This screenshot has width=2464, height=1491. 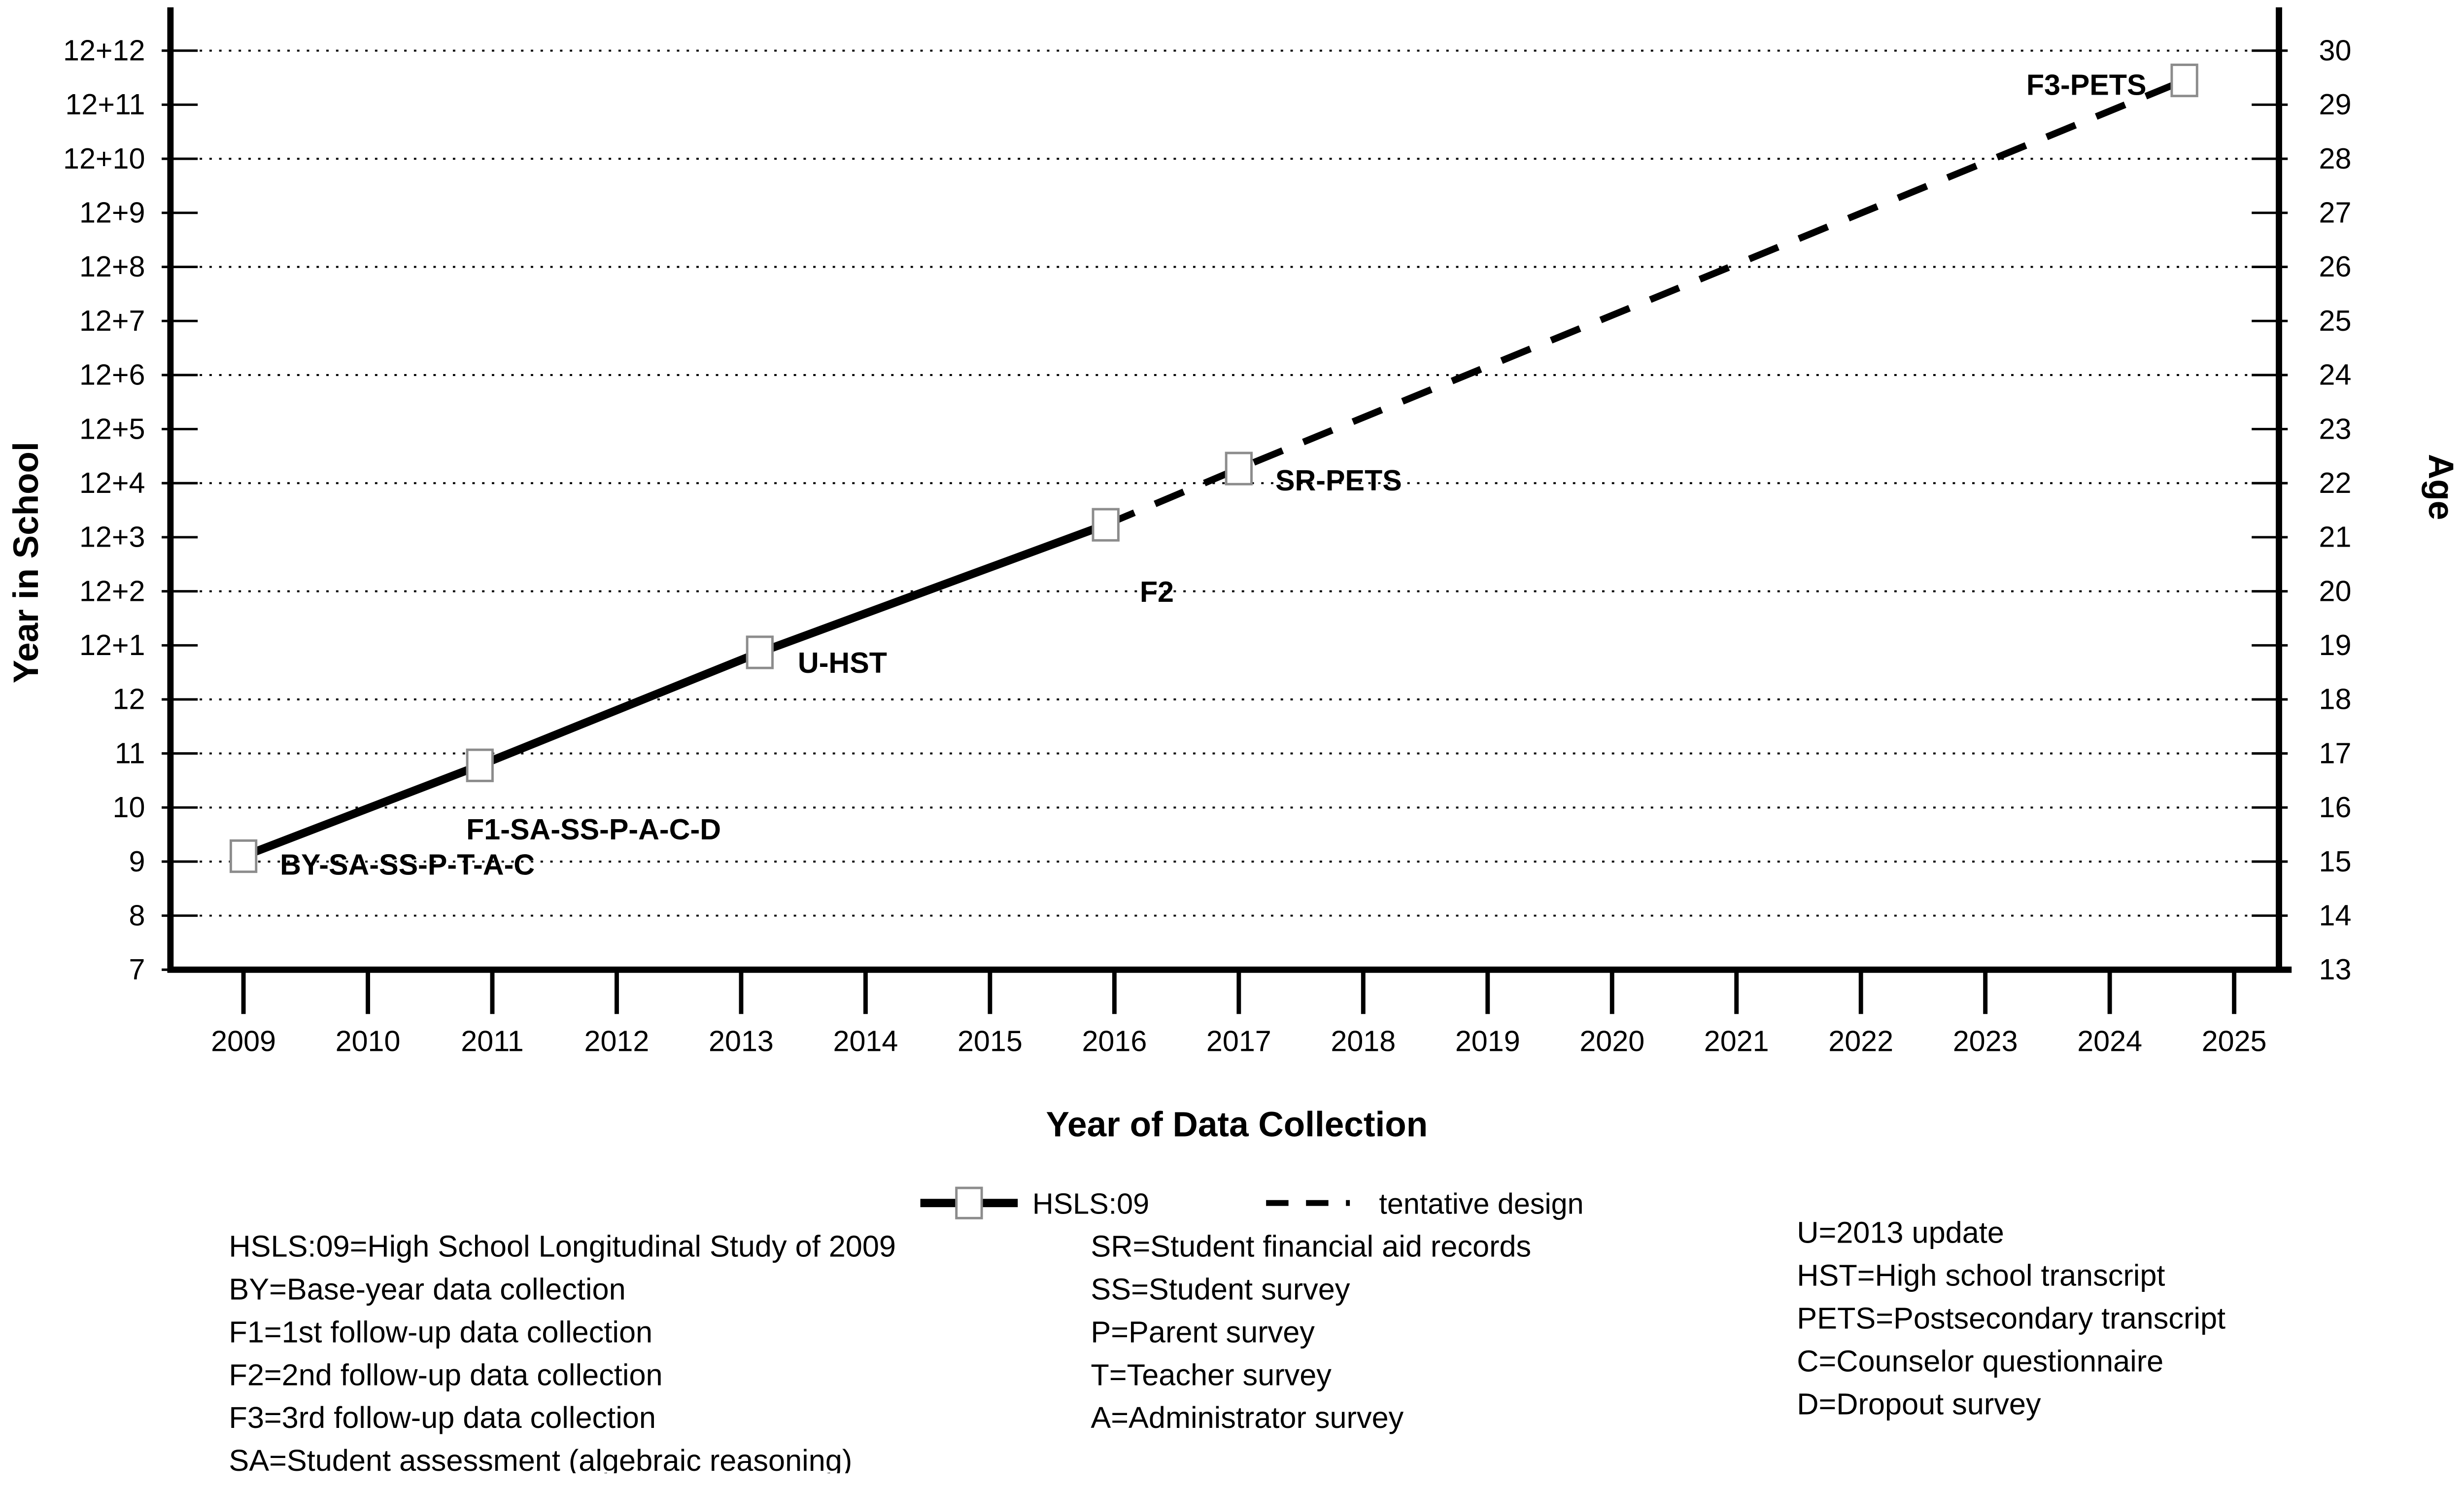 What do you see at coordinates (1237, 1124) in the screenshot?
I see `x-axis-title: Year of Data Collection` at bounding box center [1237, 1124].